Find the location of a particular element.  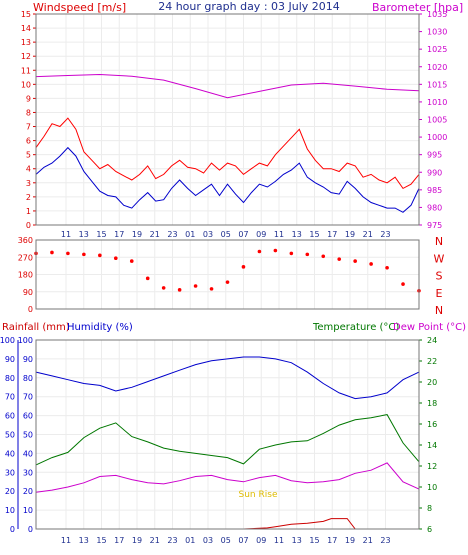

temperature-tick-label: 10 is located at coordinates (432, 487).